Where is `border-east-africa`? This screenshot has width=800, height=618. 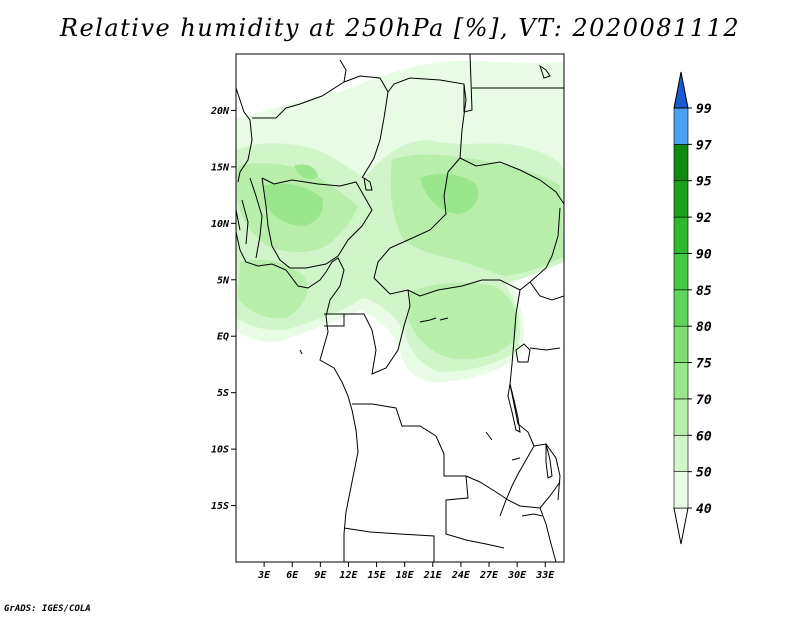
border-east-africa is located at coordinates (546, 391).